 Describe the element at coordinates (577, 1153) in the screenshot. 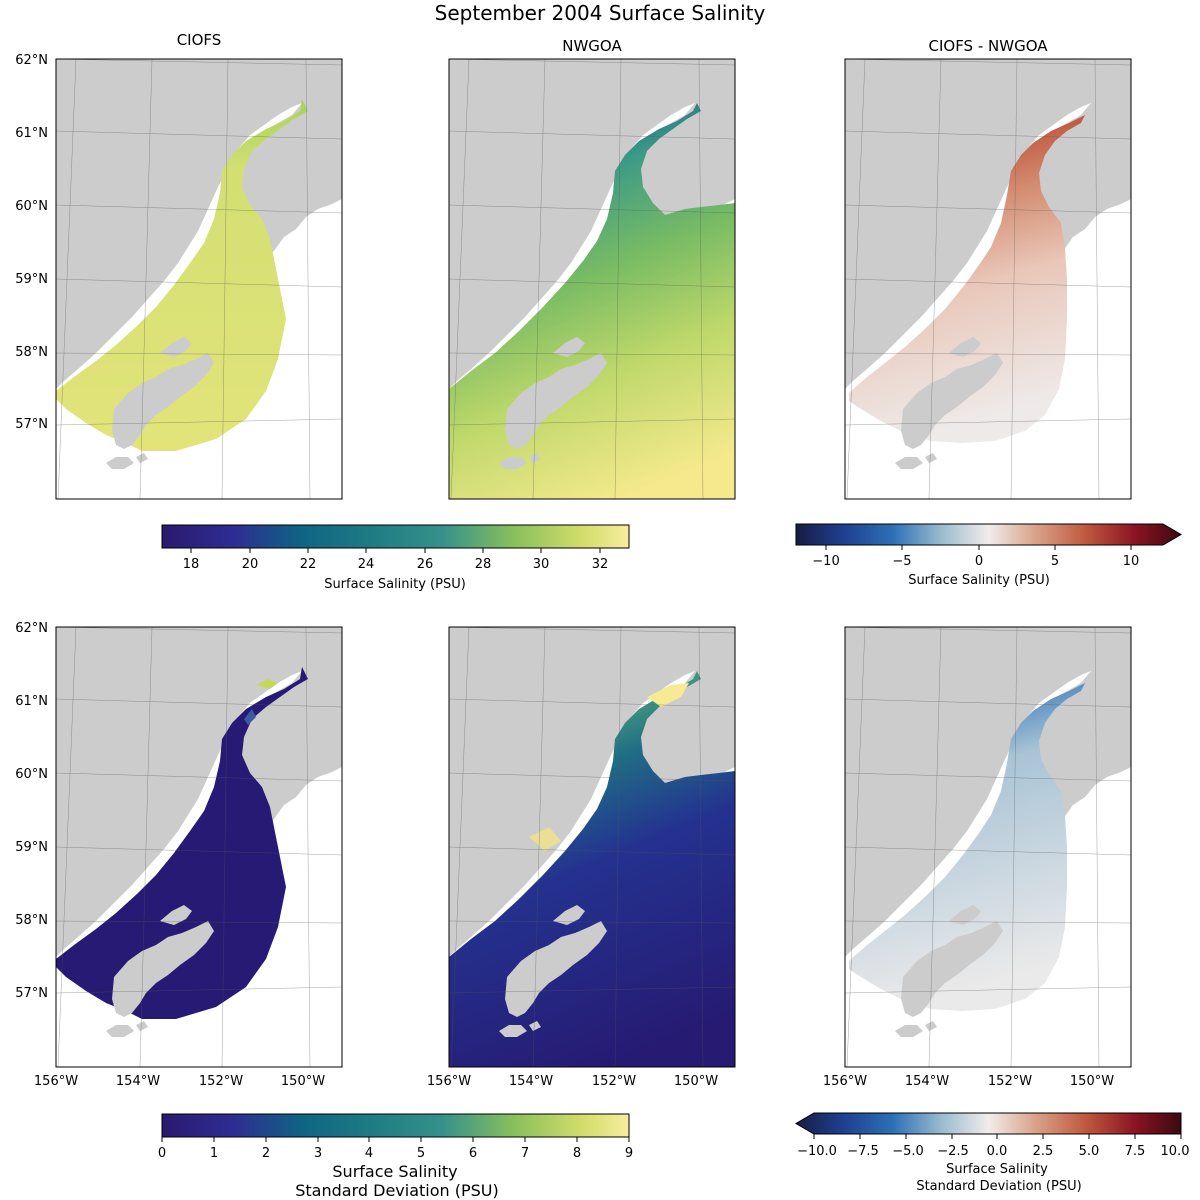

I see `colorbar-tick-label: 8` at that location.